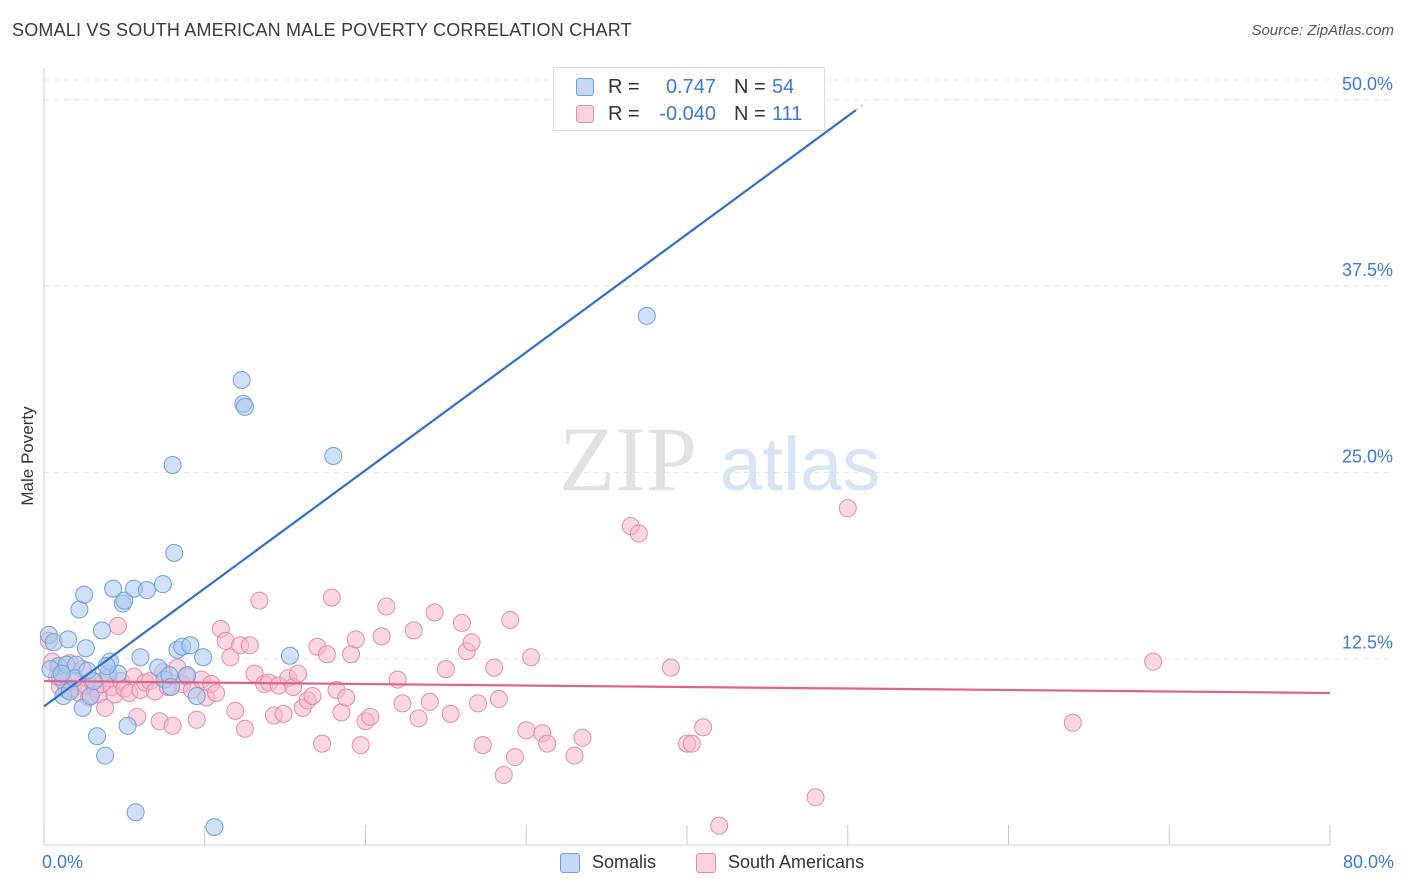  I want to click on south-americans-trend-line, so click(687, 687).